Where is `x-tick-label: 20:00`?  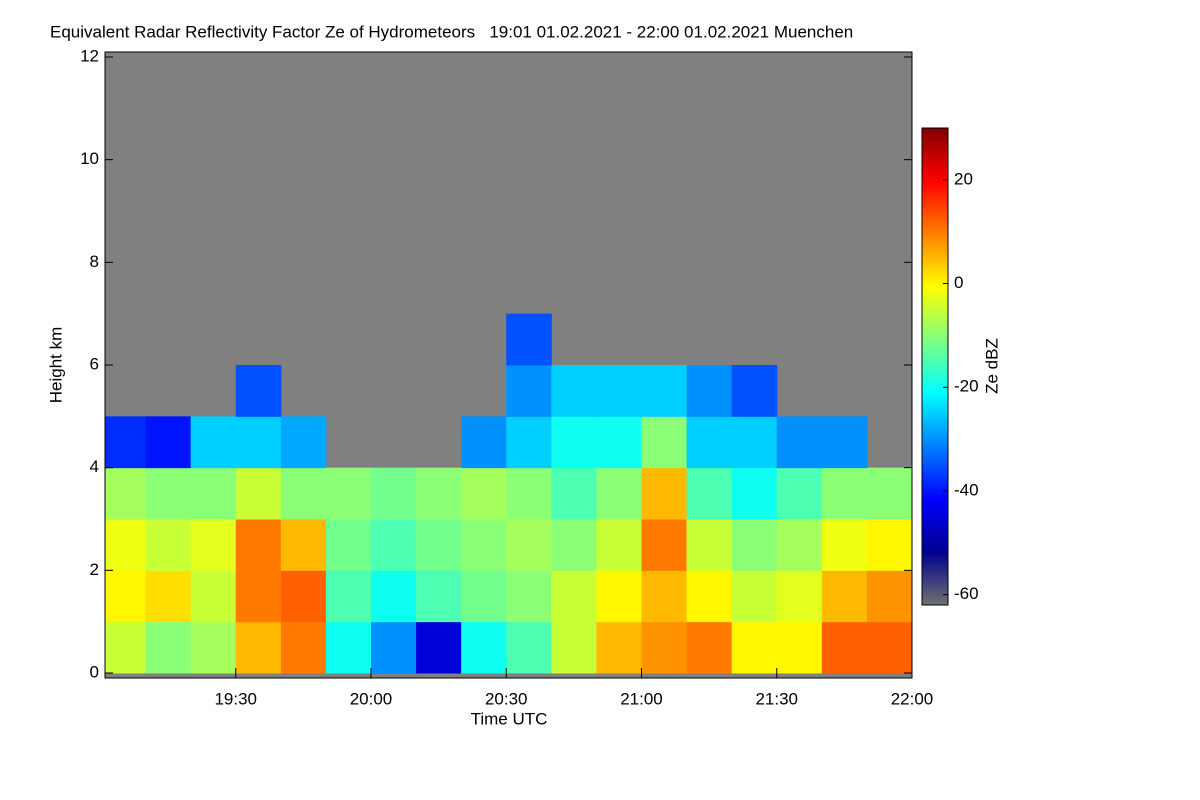 x-tick-label: 20:00 is located at coordinates (371, 698).